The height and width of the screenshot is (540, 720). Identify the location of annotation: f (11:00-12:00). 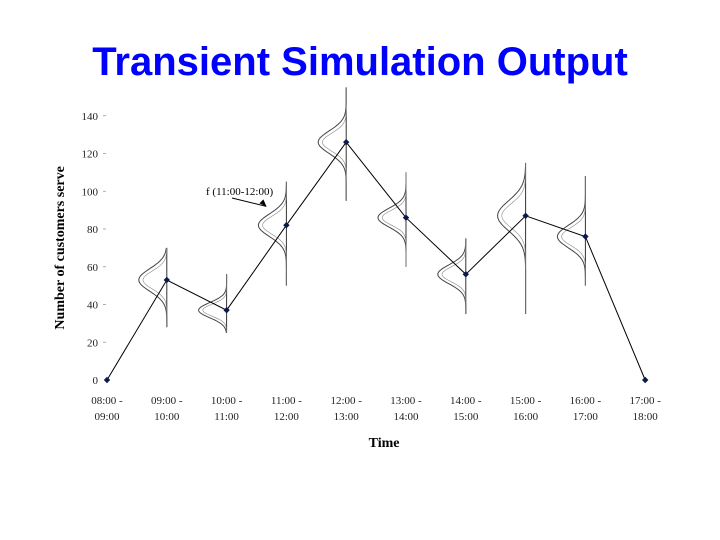
(239, 196).